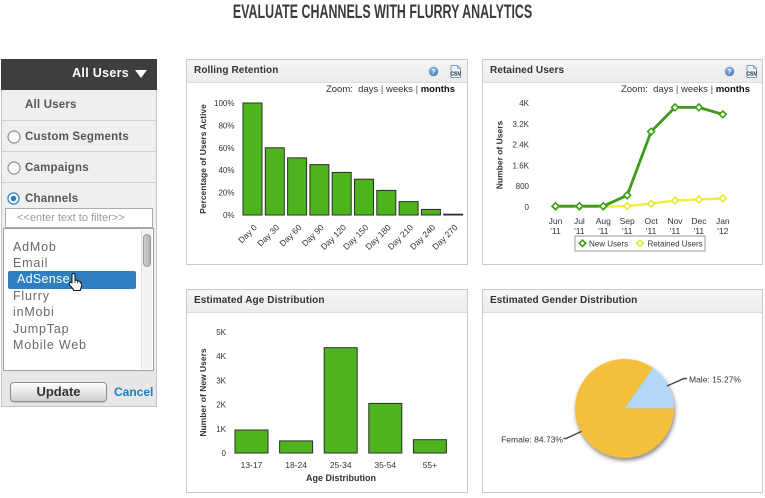 This screenshot has width=765, height=498. Describe the element at coordinates (221, 405) in the screenshot. I see `svg-text: 2K` at that location.